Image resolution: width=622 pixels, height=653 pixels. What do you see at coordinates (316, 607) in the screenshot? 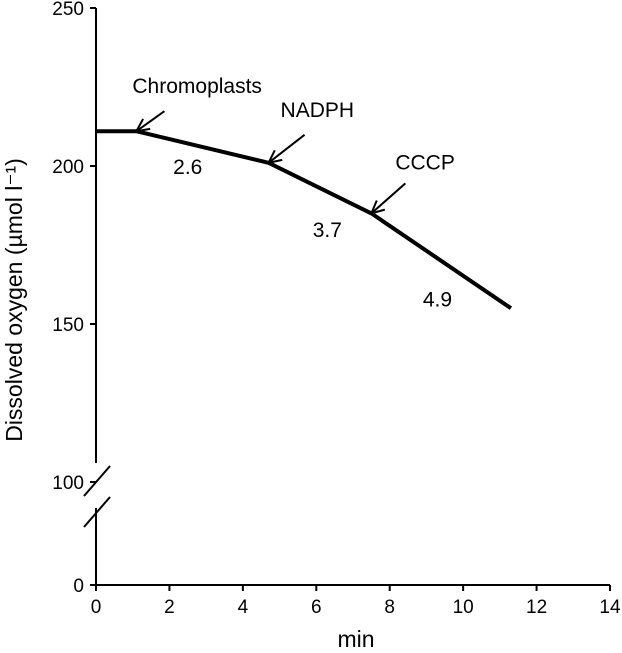
I see `x-tick-label: 6` at bounding box center [316, 607].